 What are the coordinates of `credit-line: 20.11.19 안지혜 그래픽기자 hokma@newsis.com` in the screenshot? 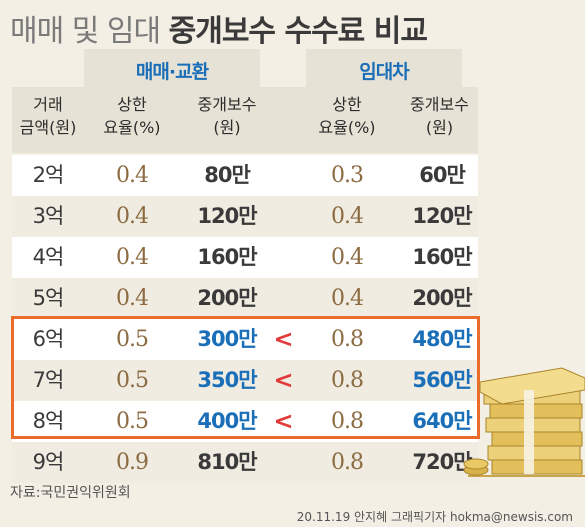 It's located at (434, 517).